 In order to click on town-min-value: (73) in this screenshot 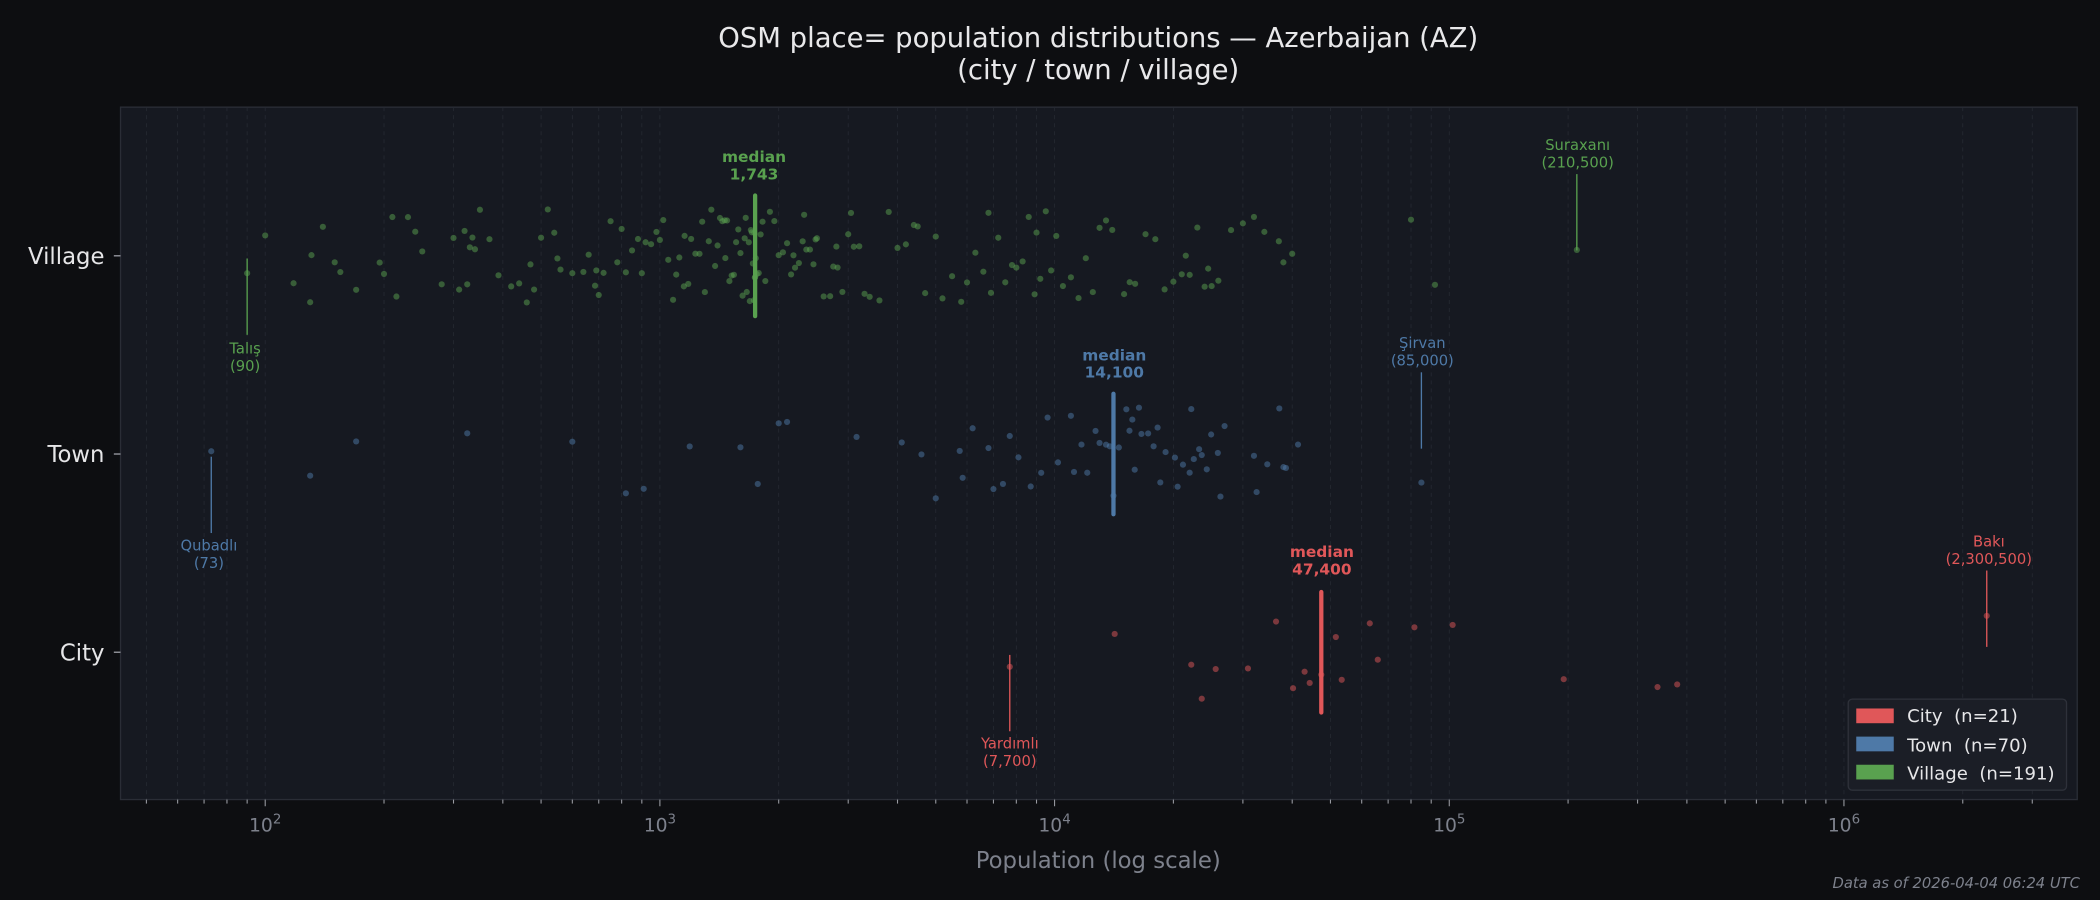, I will do `click(209, 563)`.